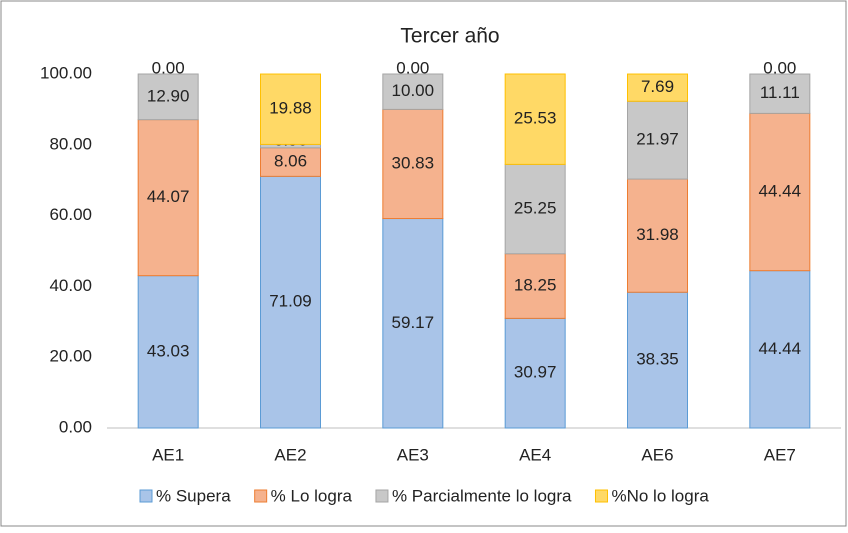 This screenshot has height=533, width=848. I want to click on data-label: 7.69, so click(657, 86).